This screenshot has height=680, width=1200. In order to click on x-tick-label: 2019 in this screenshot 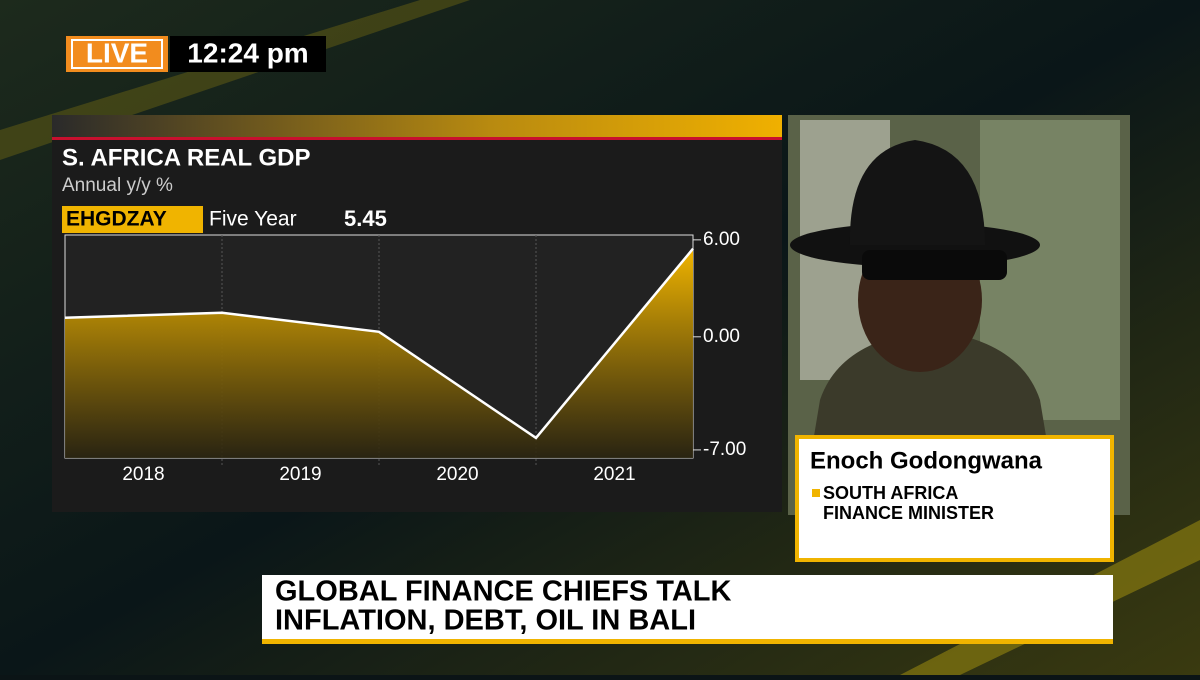, I will do `click(300, 474)`.